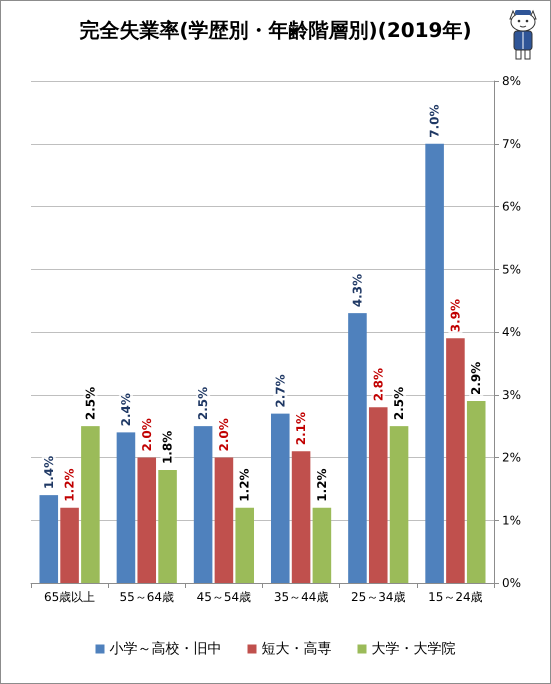 This screenshot has height=684, width=551. I want to click on data-label: 4.3%, so click(357, 291).